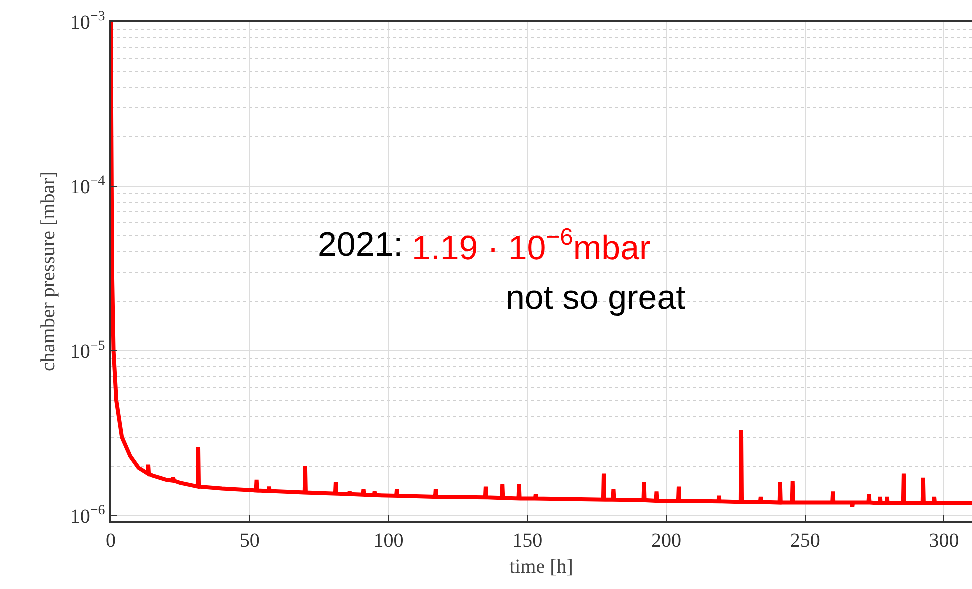 Image resolution: width=972 pixels, height=589 pixels. Describe the element at coordinates (805, 541) in the screenshot. I see `x-tick-label: 250` at that location.